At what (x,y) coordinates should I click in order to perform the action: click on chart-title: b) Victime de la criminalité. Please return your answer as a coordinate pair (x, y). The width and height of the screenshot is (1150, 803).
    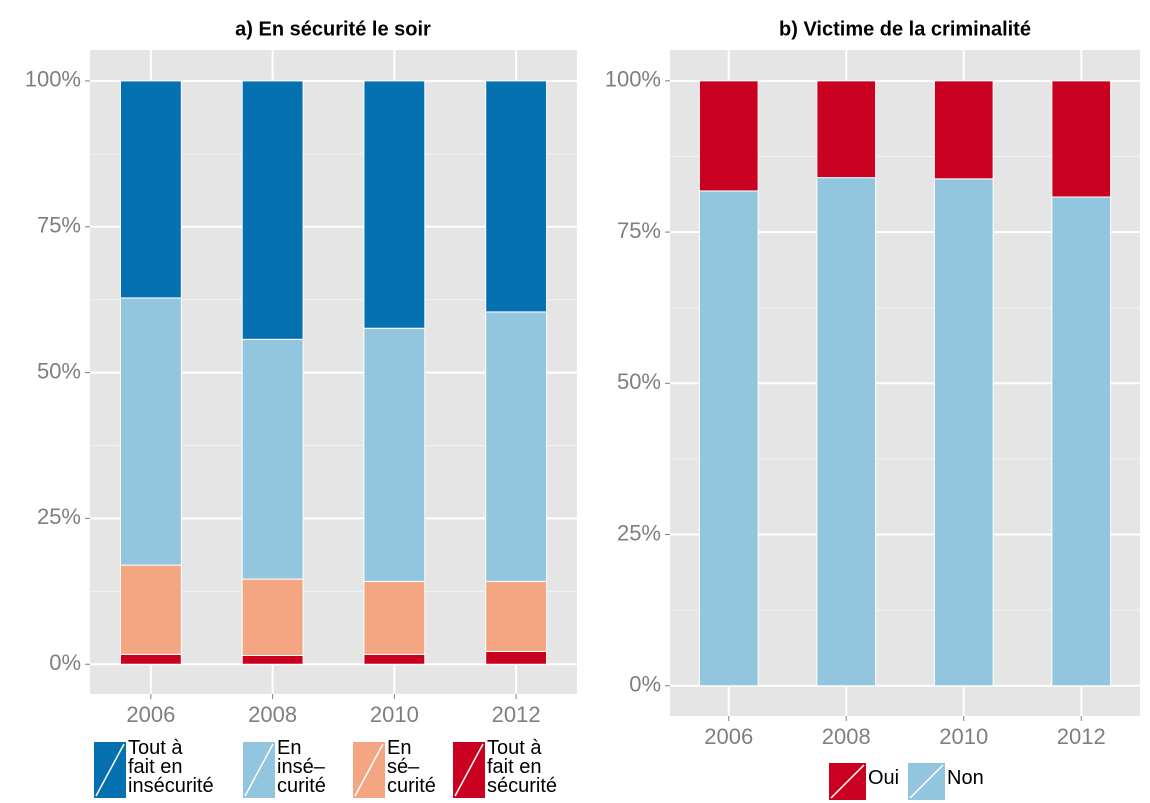
    Looking at the image, I should click on (905, 29).